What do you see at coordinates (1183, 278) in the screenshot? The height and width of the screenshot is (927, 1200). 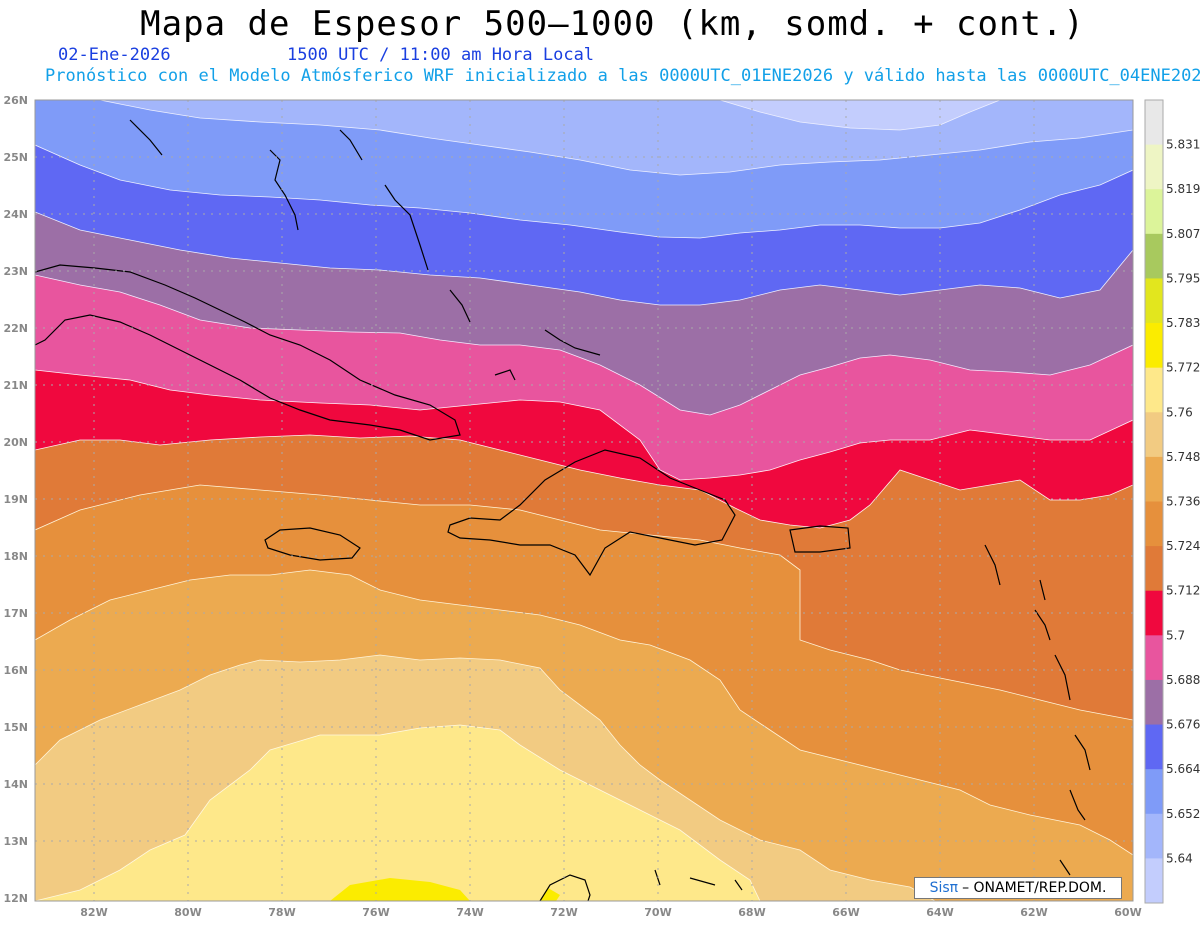 I see `legend-label: 5.795` at bounding box center [1183, 278].